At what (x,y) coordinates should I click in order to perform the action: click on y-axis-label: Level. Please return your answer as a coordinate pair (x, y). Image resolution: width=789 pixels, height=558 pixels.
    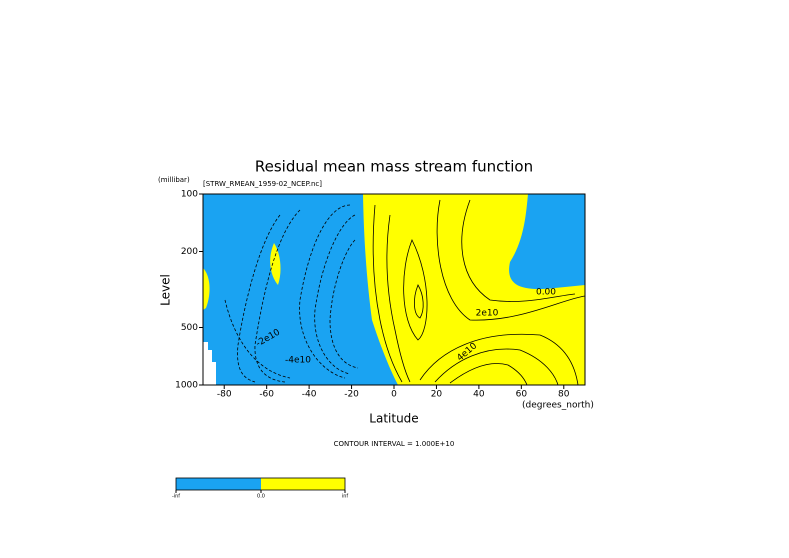
    Looking at the image, I should click on (166, 290).